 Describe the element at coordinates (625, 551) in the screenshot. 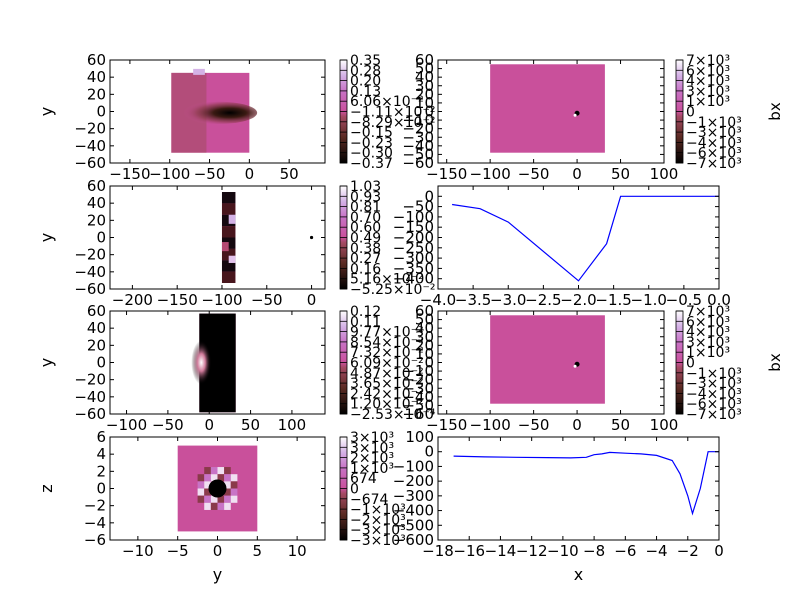

I see `x-tick-label: −6` at that location.